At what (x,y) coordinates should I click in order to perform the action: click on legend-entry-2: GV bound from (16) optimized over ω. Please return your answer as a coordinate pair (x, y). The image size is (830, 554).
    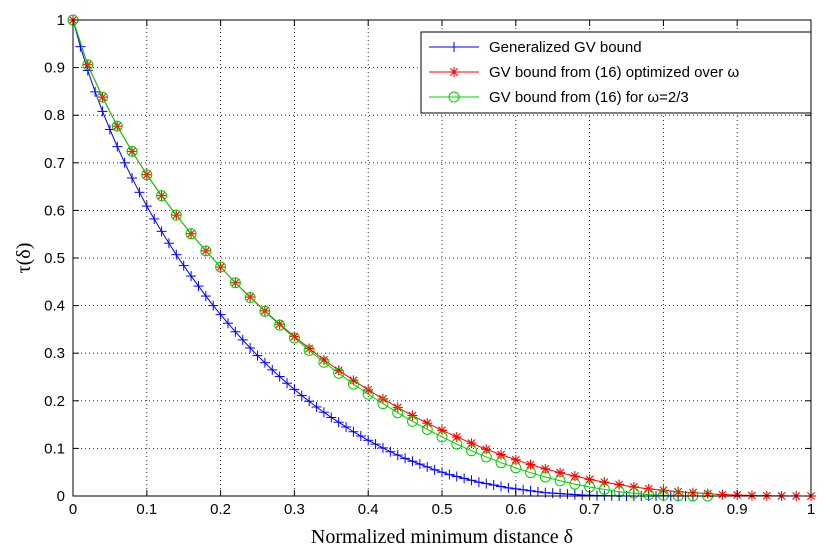
    Looking at the image, I should click on (584, 72).